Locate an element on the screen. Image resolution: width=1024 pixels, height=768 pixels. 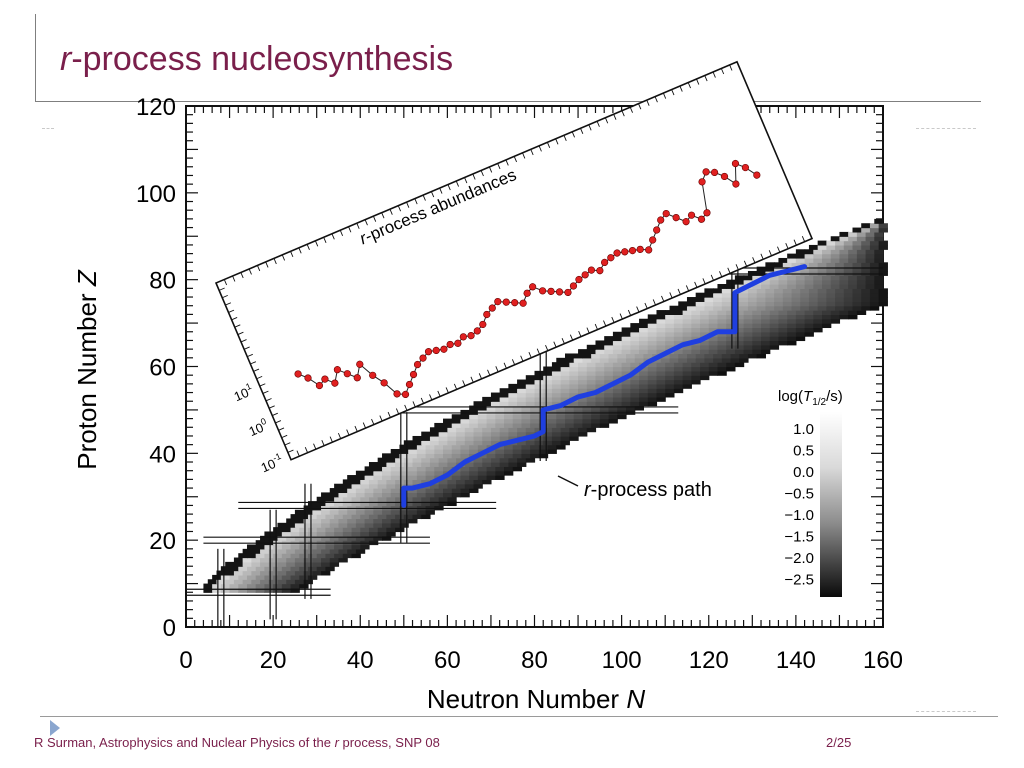
x-tick-label: 40 is located at coordinates (360, 660).